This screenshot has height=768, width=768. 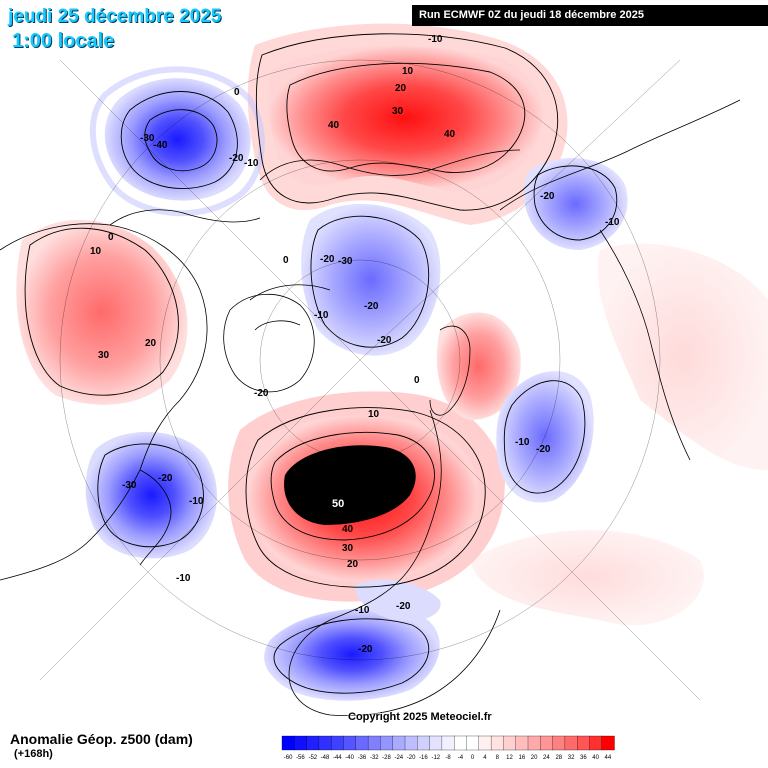 I want to click on pacific-ridge-core, so click(x=405, y=118).